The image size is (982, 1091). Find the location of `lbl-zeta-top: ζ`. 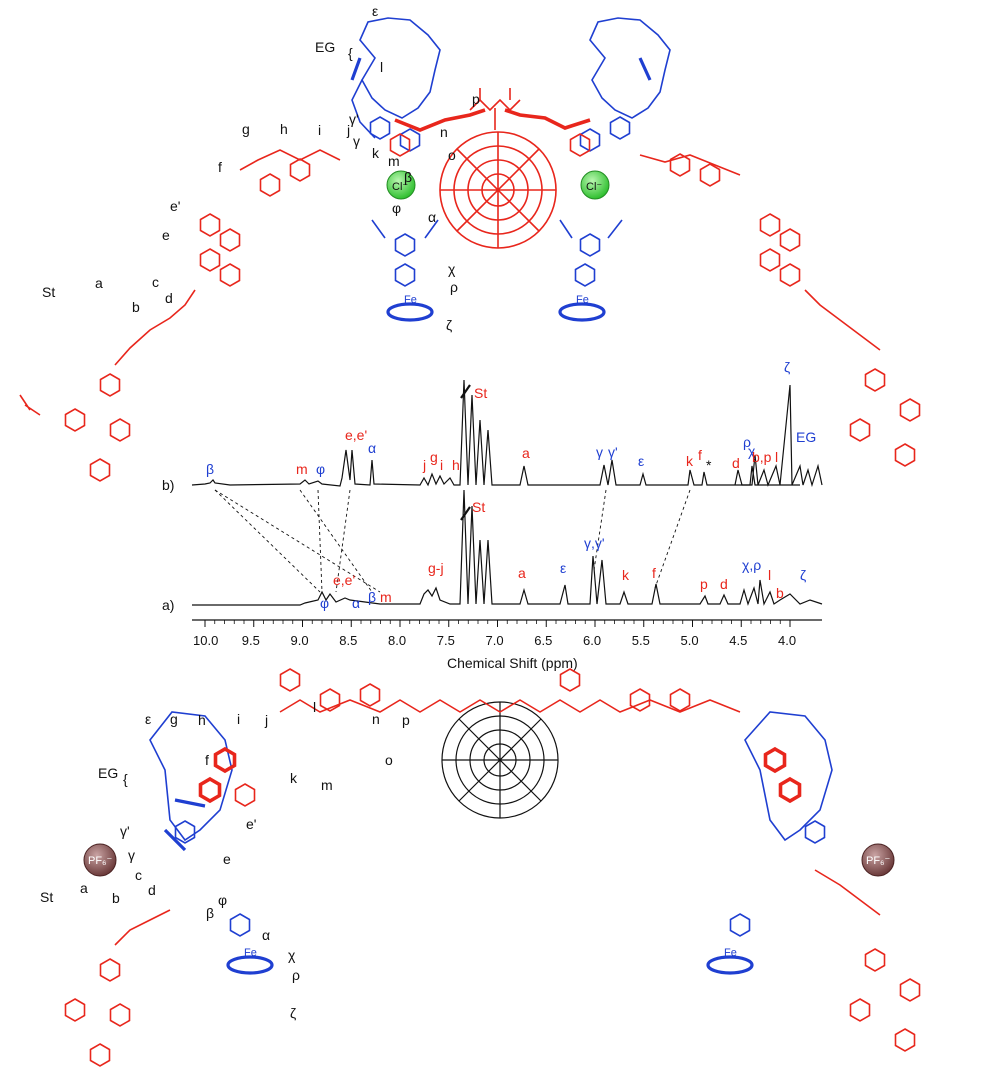

lbl-zeta-top: ζ is located at coordinates (449, 325).